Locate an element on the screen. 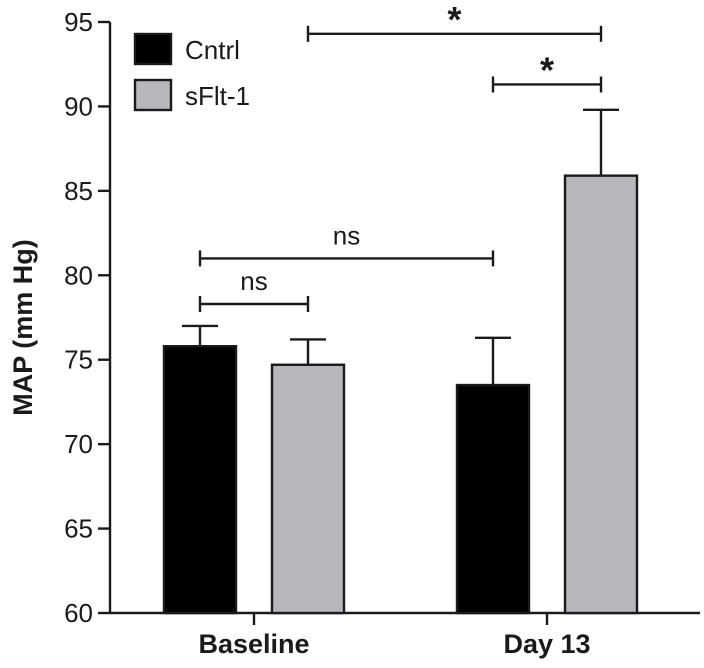 The width and height of the screenshot is (704, 668). legend-label: sFlt-1 is located at coordinates (217, 96).